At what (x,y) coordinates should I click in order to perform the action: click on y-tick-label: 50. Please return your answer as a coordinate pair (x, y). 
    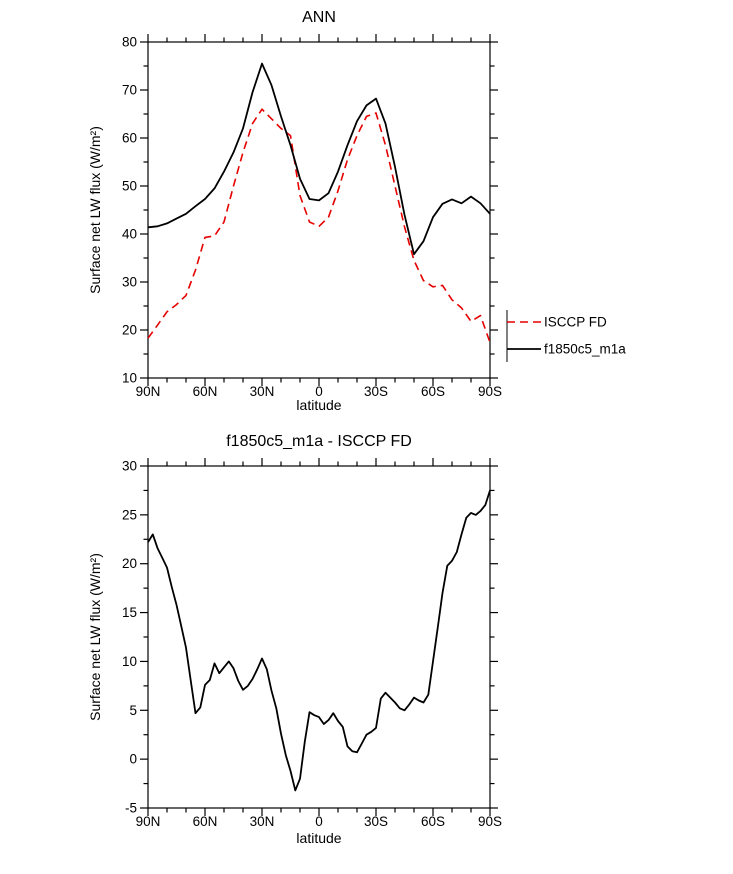
    Looking at the image, I should click on (129, 186).